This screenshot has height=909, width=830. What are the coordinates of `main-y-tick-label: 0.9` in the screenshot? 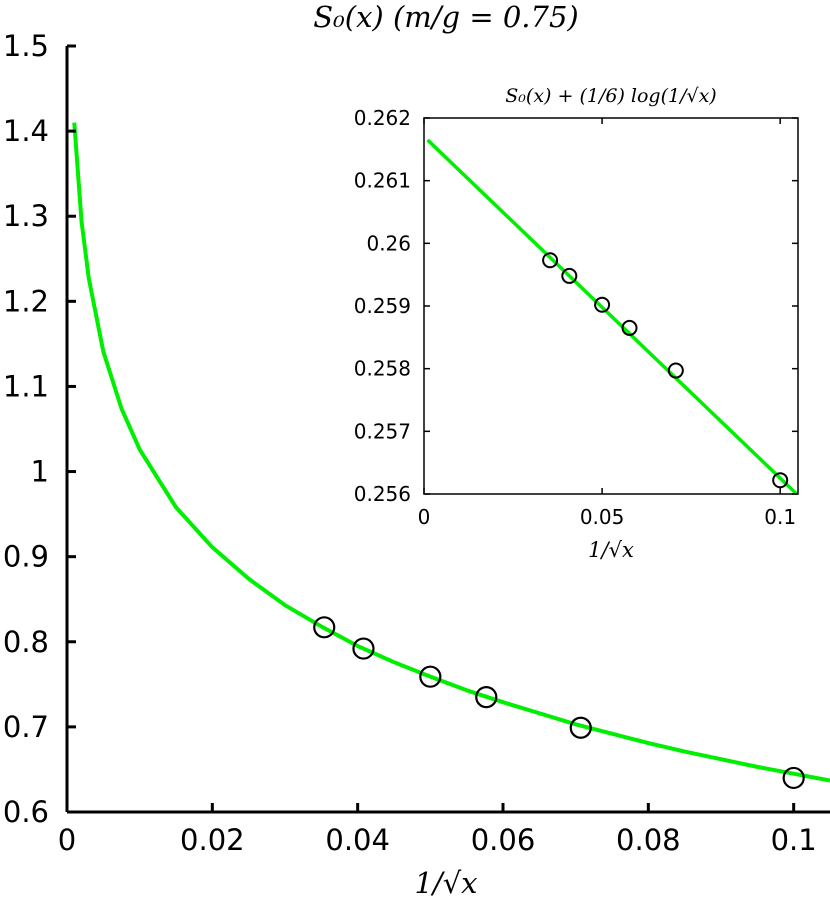 It's located at (26, 557).